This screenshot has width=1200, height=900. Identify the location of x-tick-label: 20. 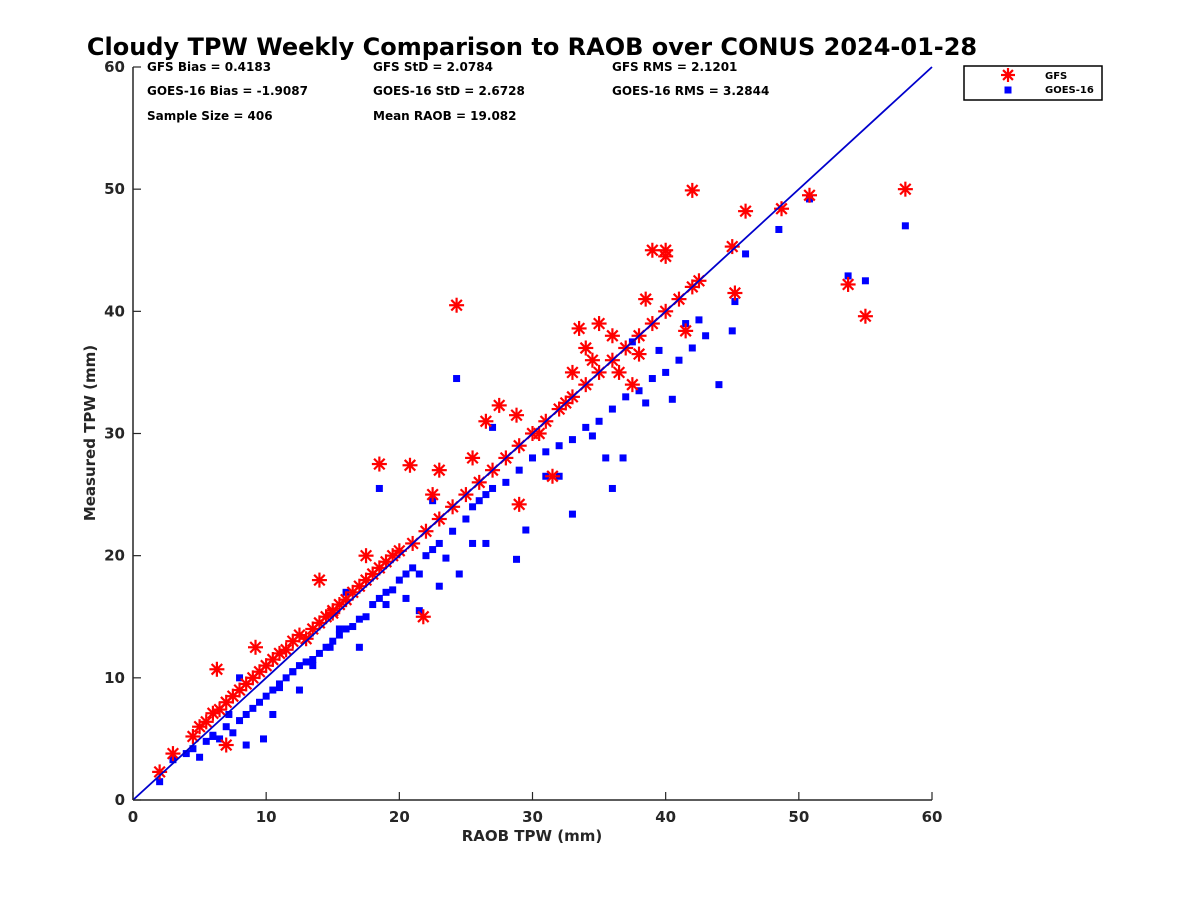
(399, 817).